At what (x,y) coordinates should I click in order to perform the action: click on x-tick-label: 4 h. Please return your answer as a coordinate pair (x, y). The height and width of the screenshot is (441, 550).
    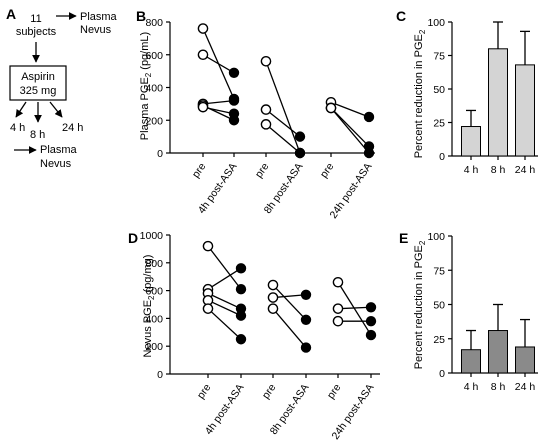
    Looking at the image, I should click on (471, 170).